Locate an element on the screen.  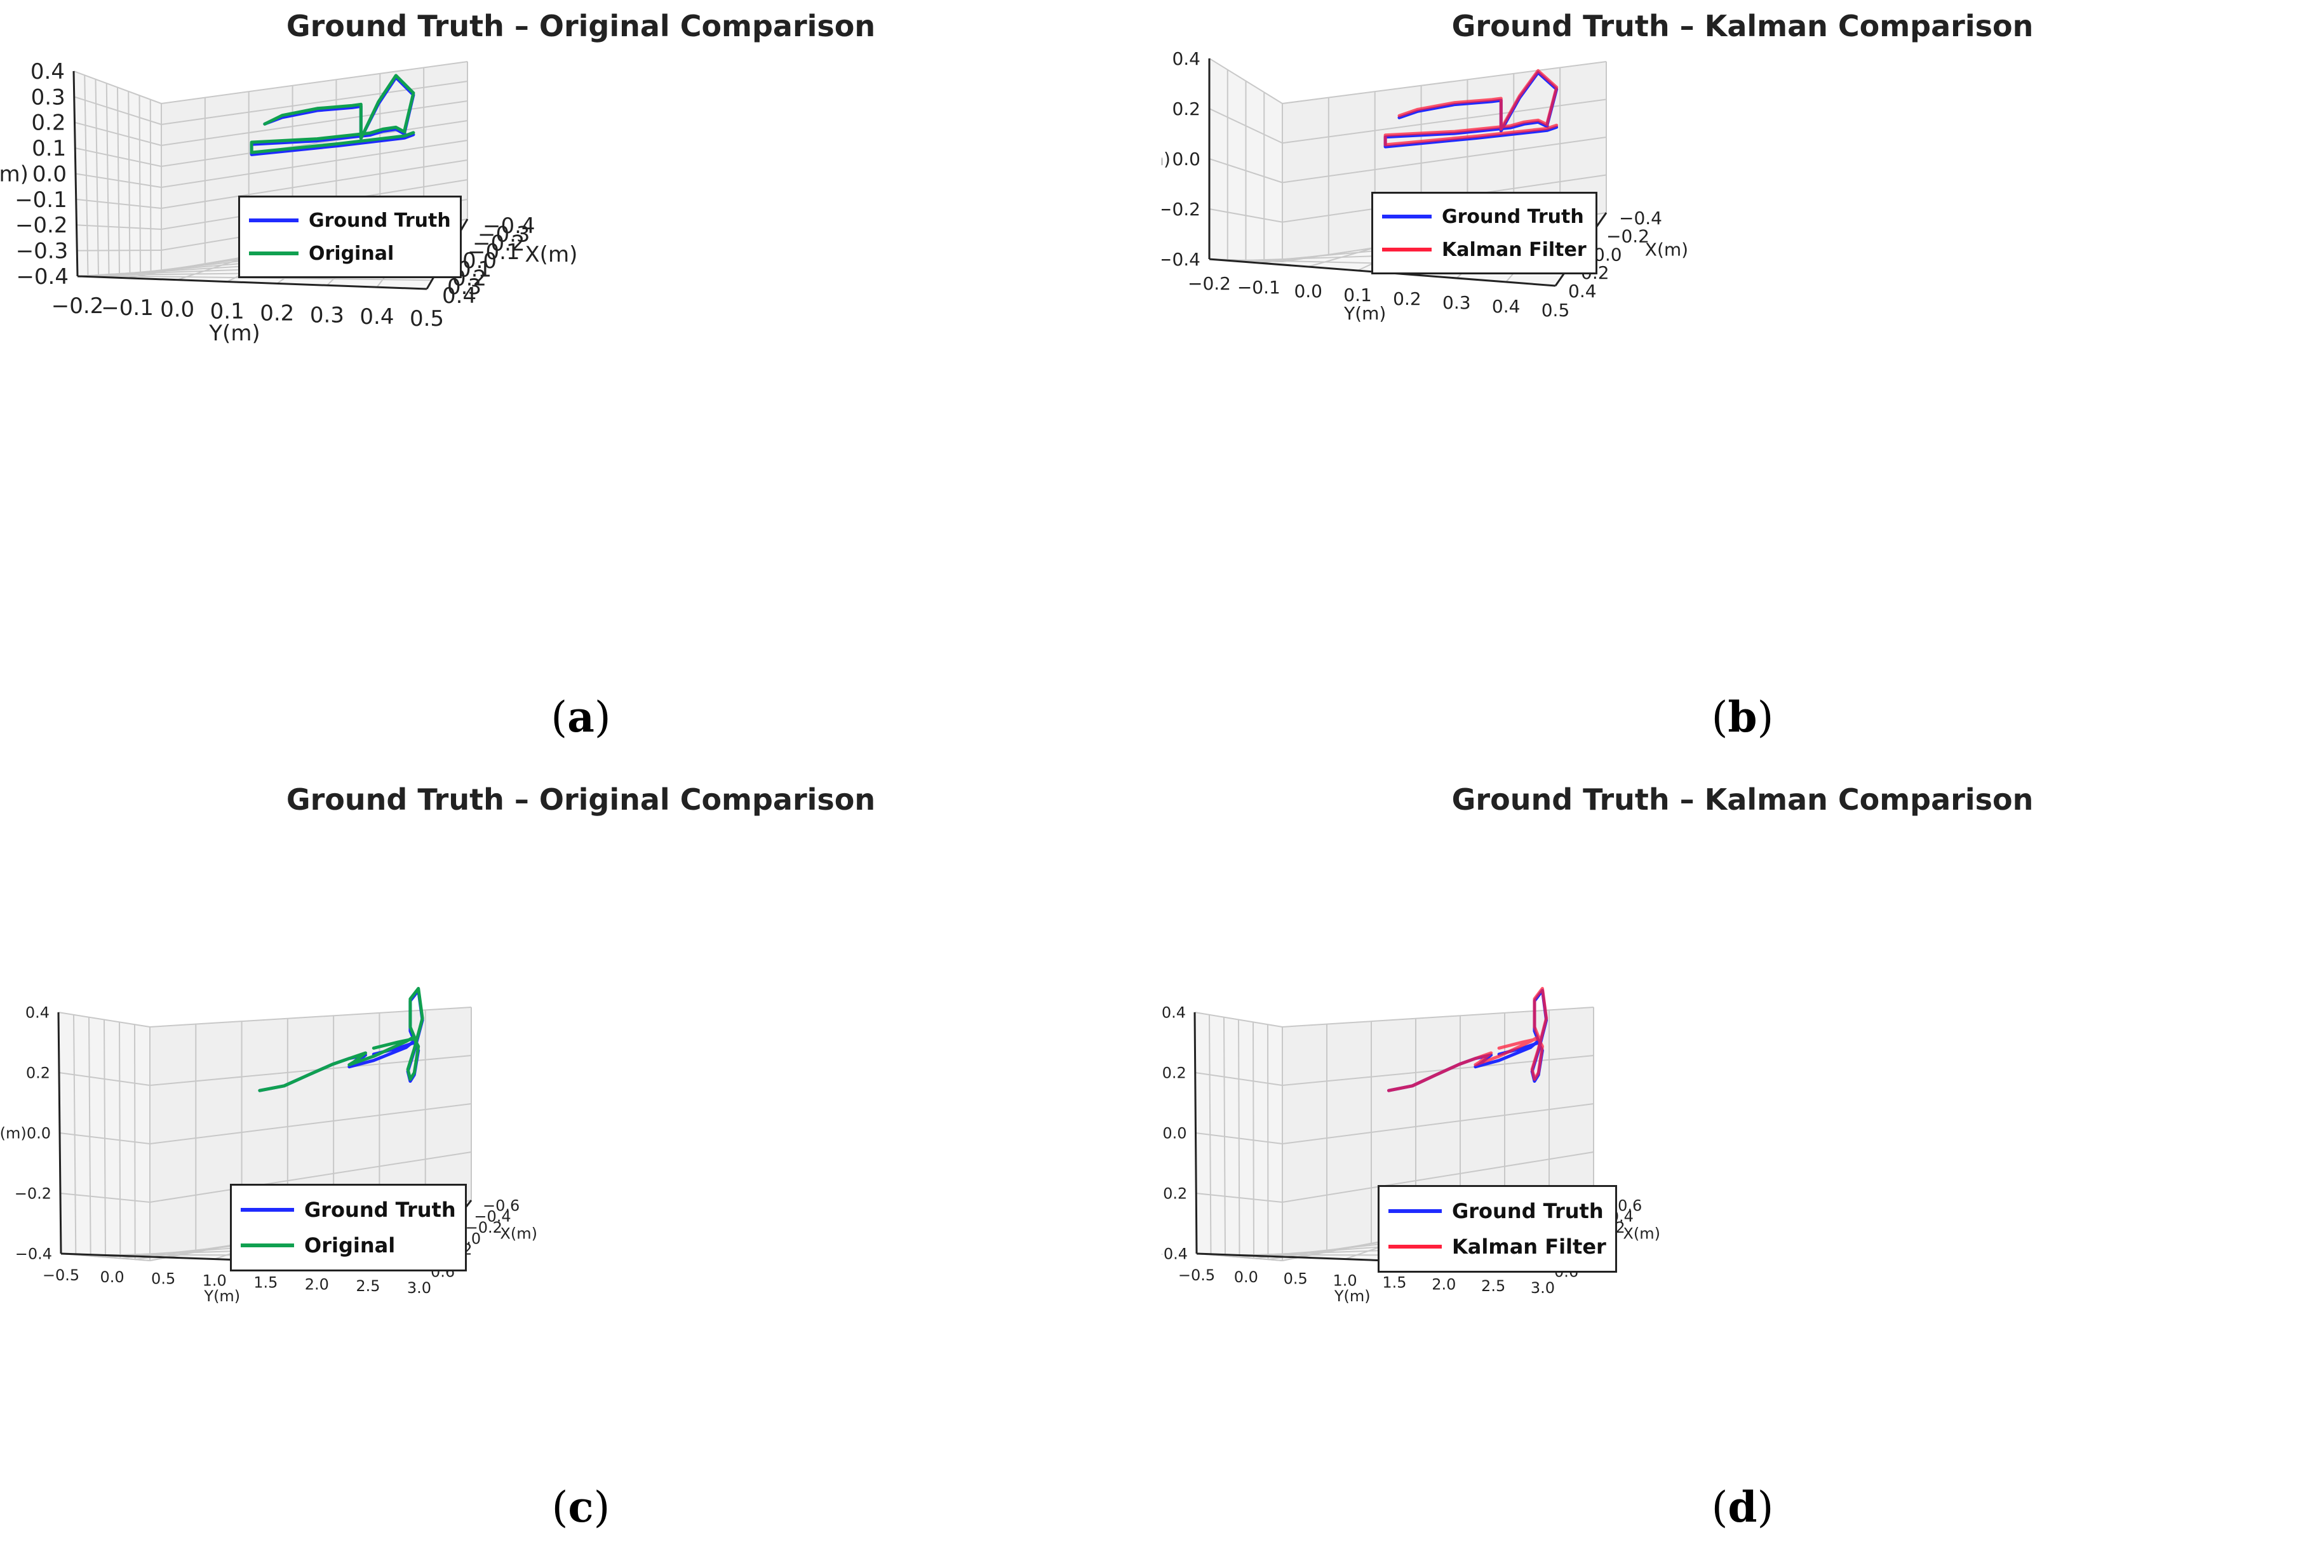
y-tick-label: 1.5 is located at coordinates (265, 1282).